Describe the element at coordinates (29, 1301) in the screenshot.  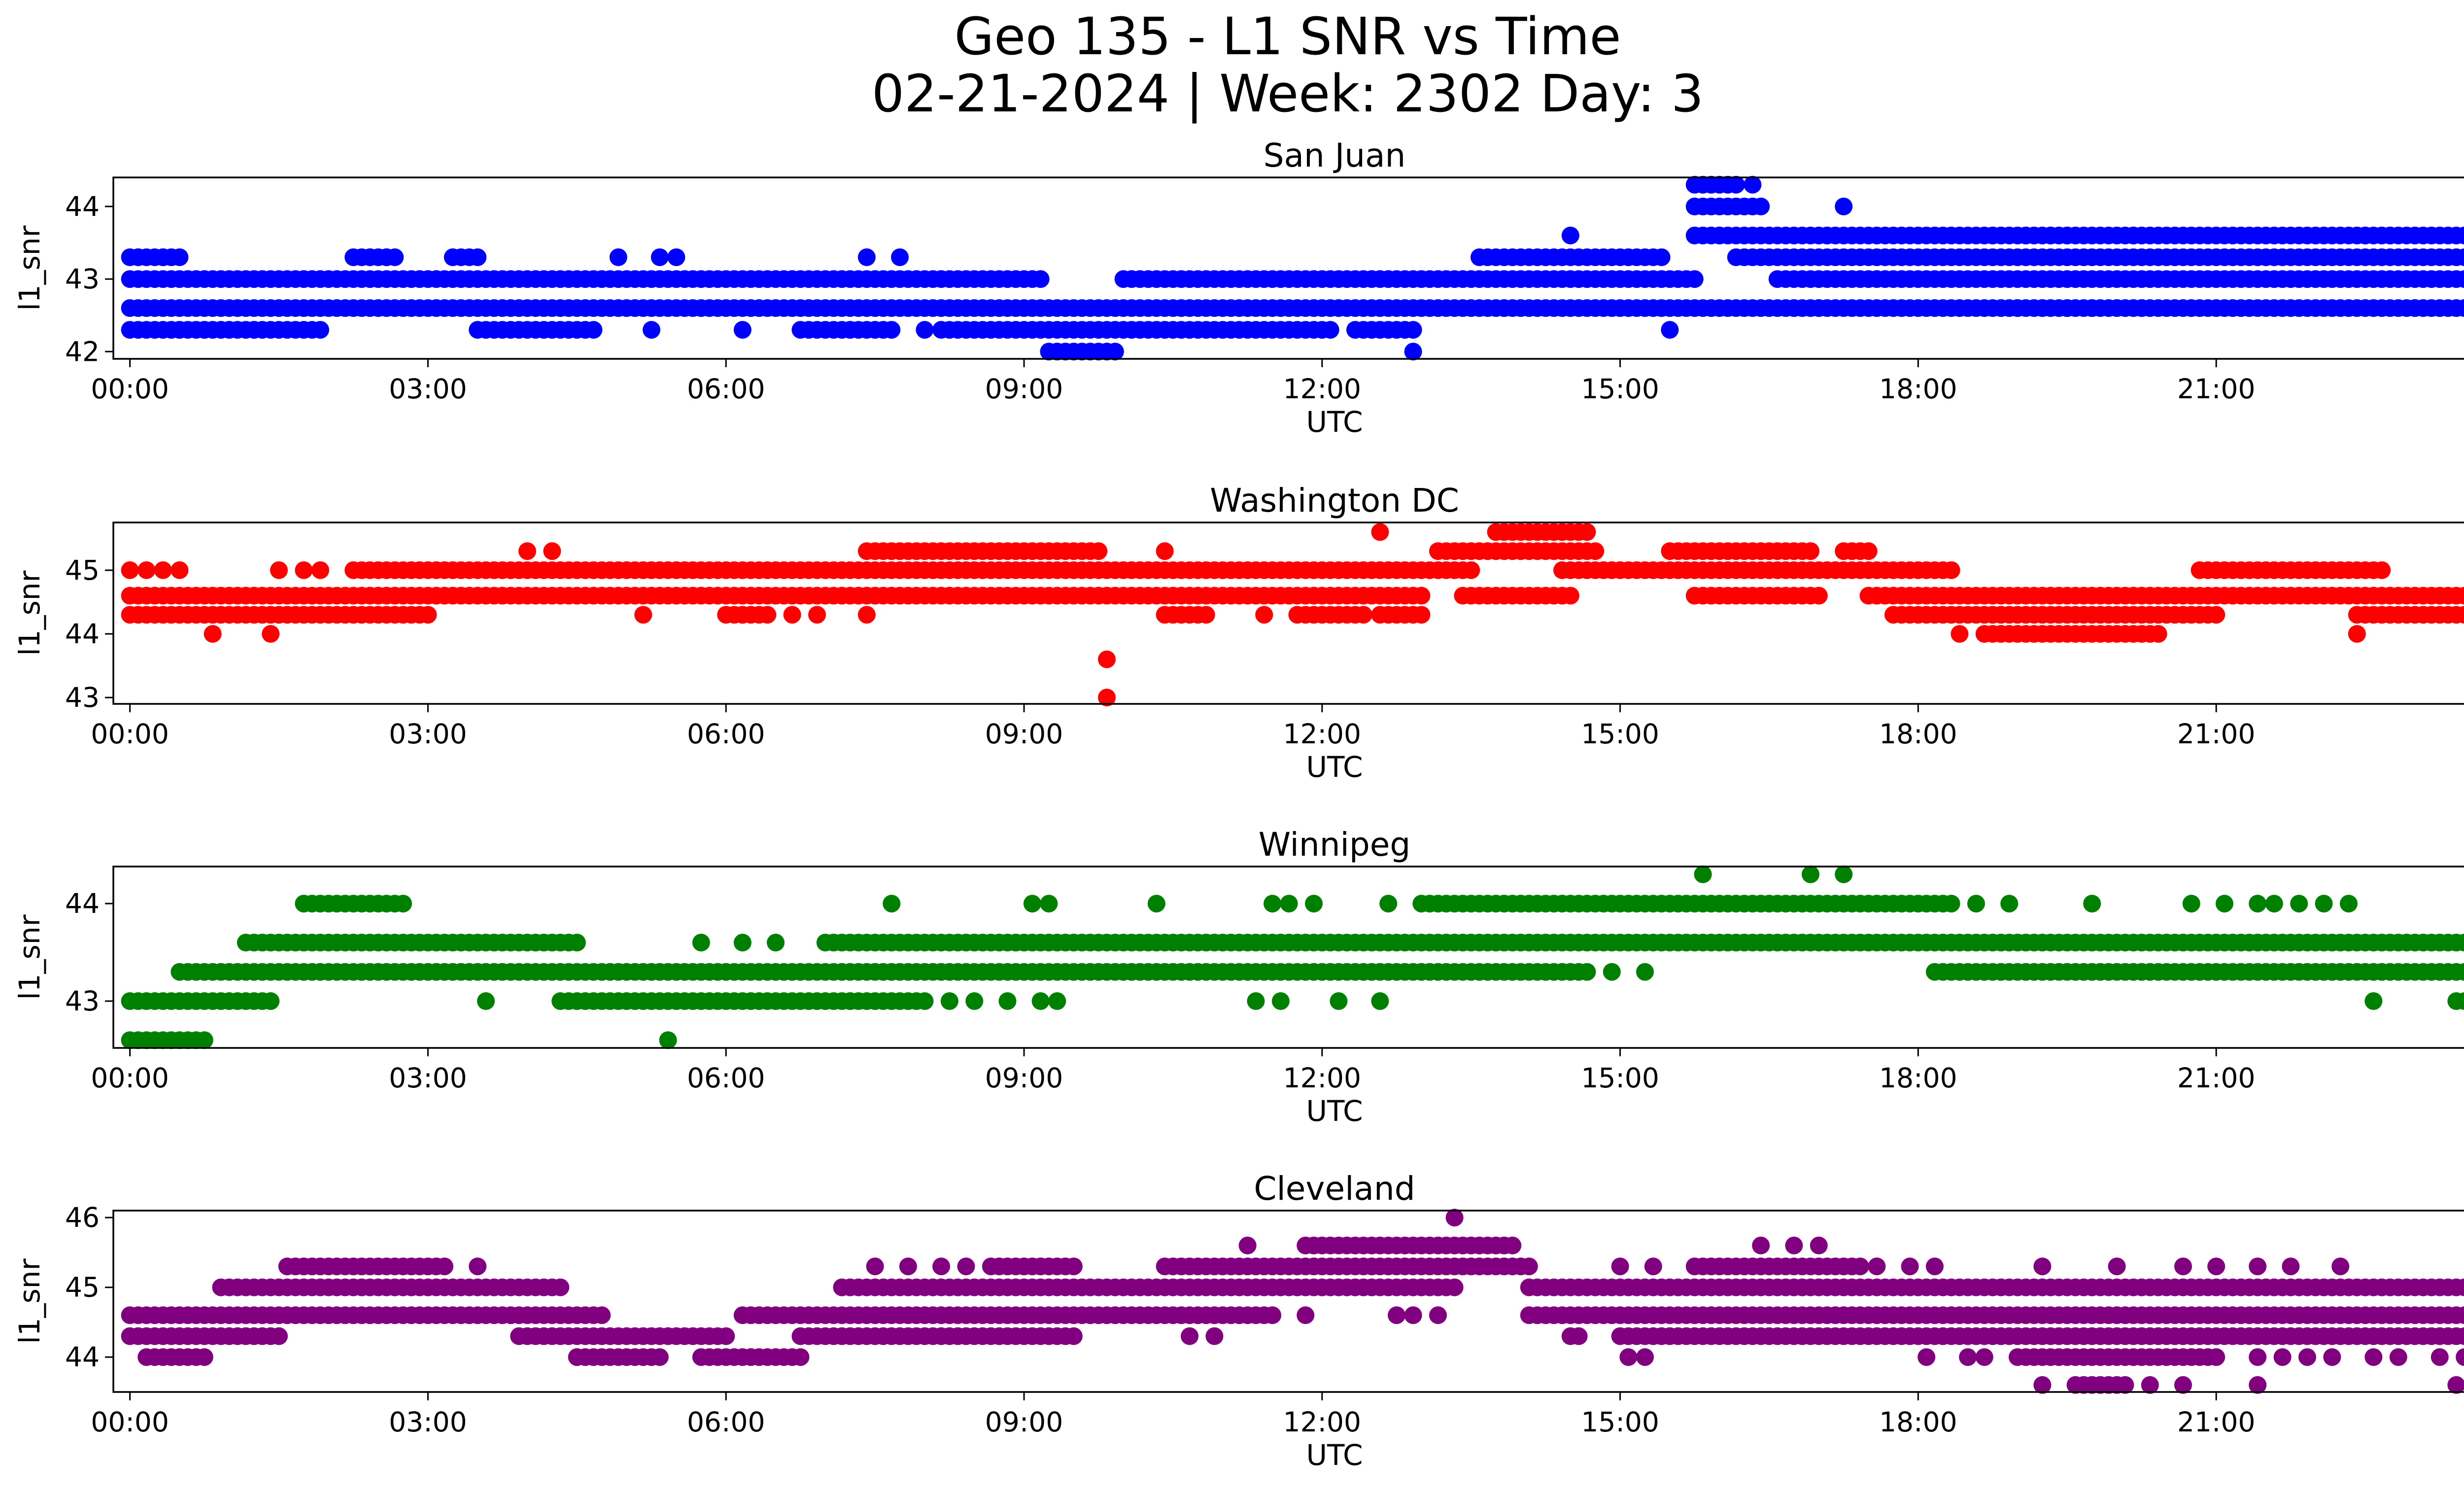
I see `y-axis-label: l1_snr` at that location.